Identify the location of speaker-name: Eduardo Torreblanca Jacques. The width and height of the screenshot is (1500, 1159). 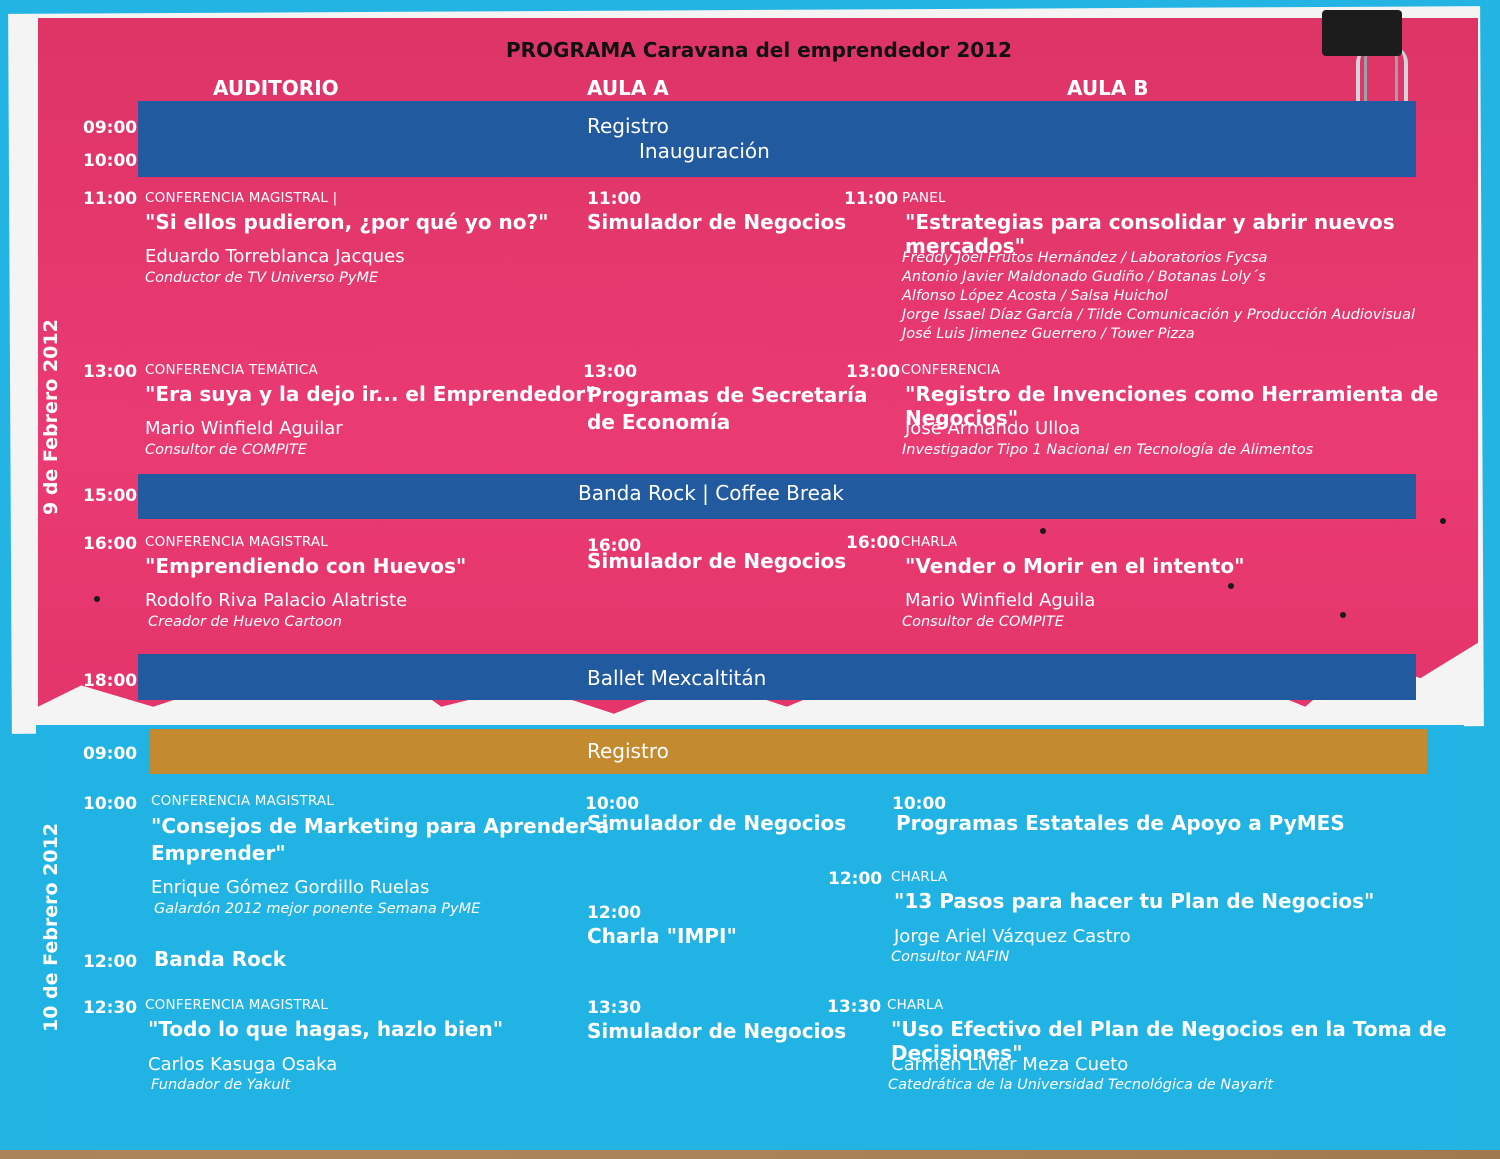
(275, 256).